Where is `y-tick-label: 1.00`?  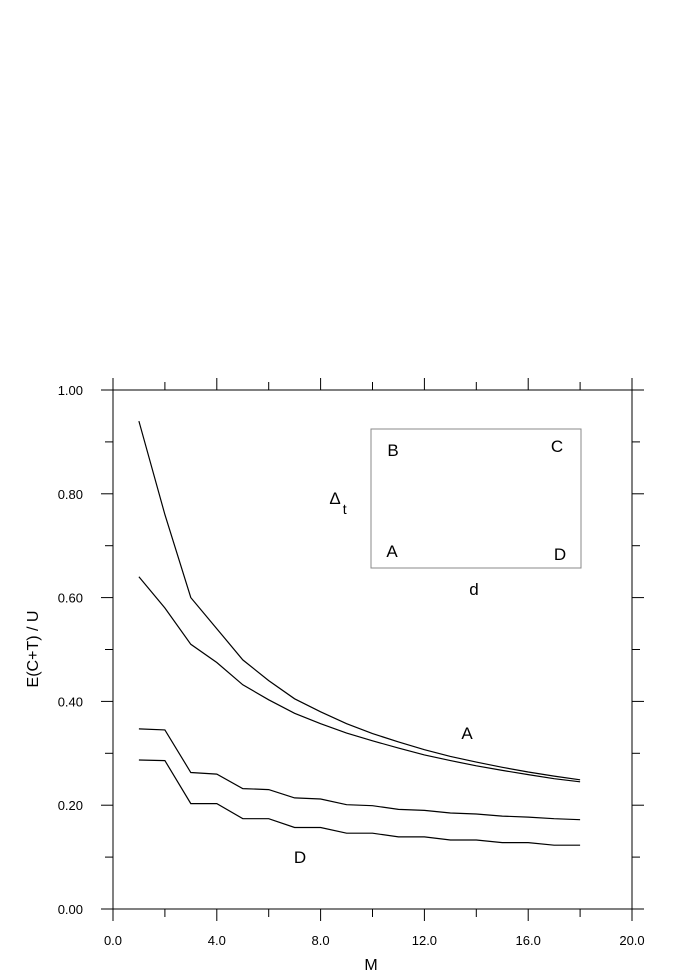 y-tick-label: 1.00 is located at coordinates (70, 390).